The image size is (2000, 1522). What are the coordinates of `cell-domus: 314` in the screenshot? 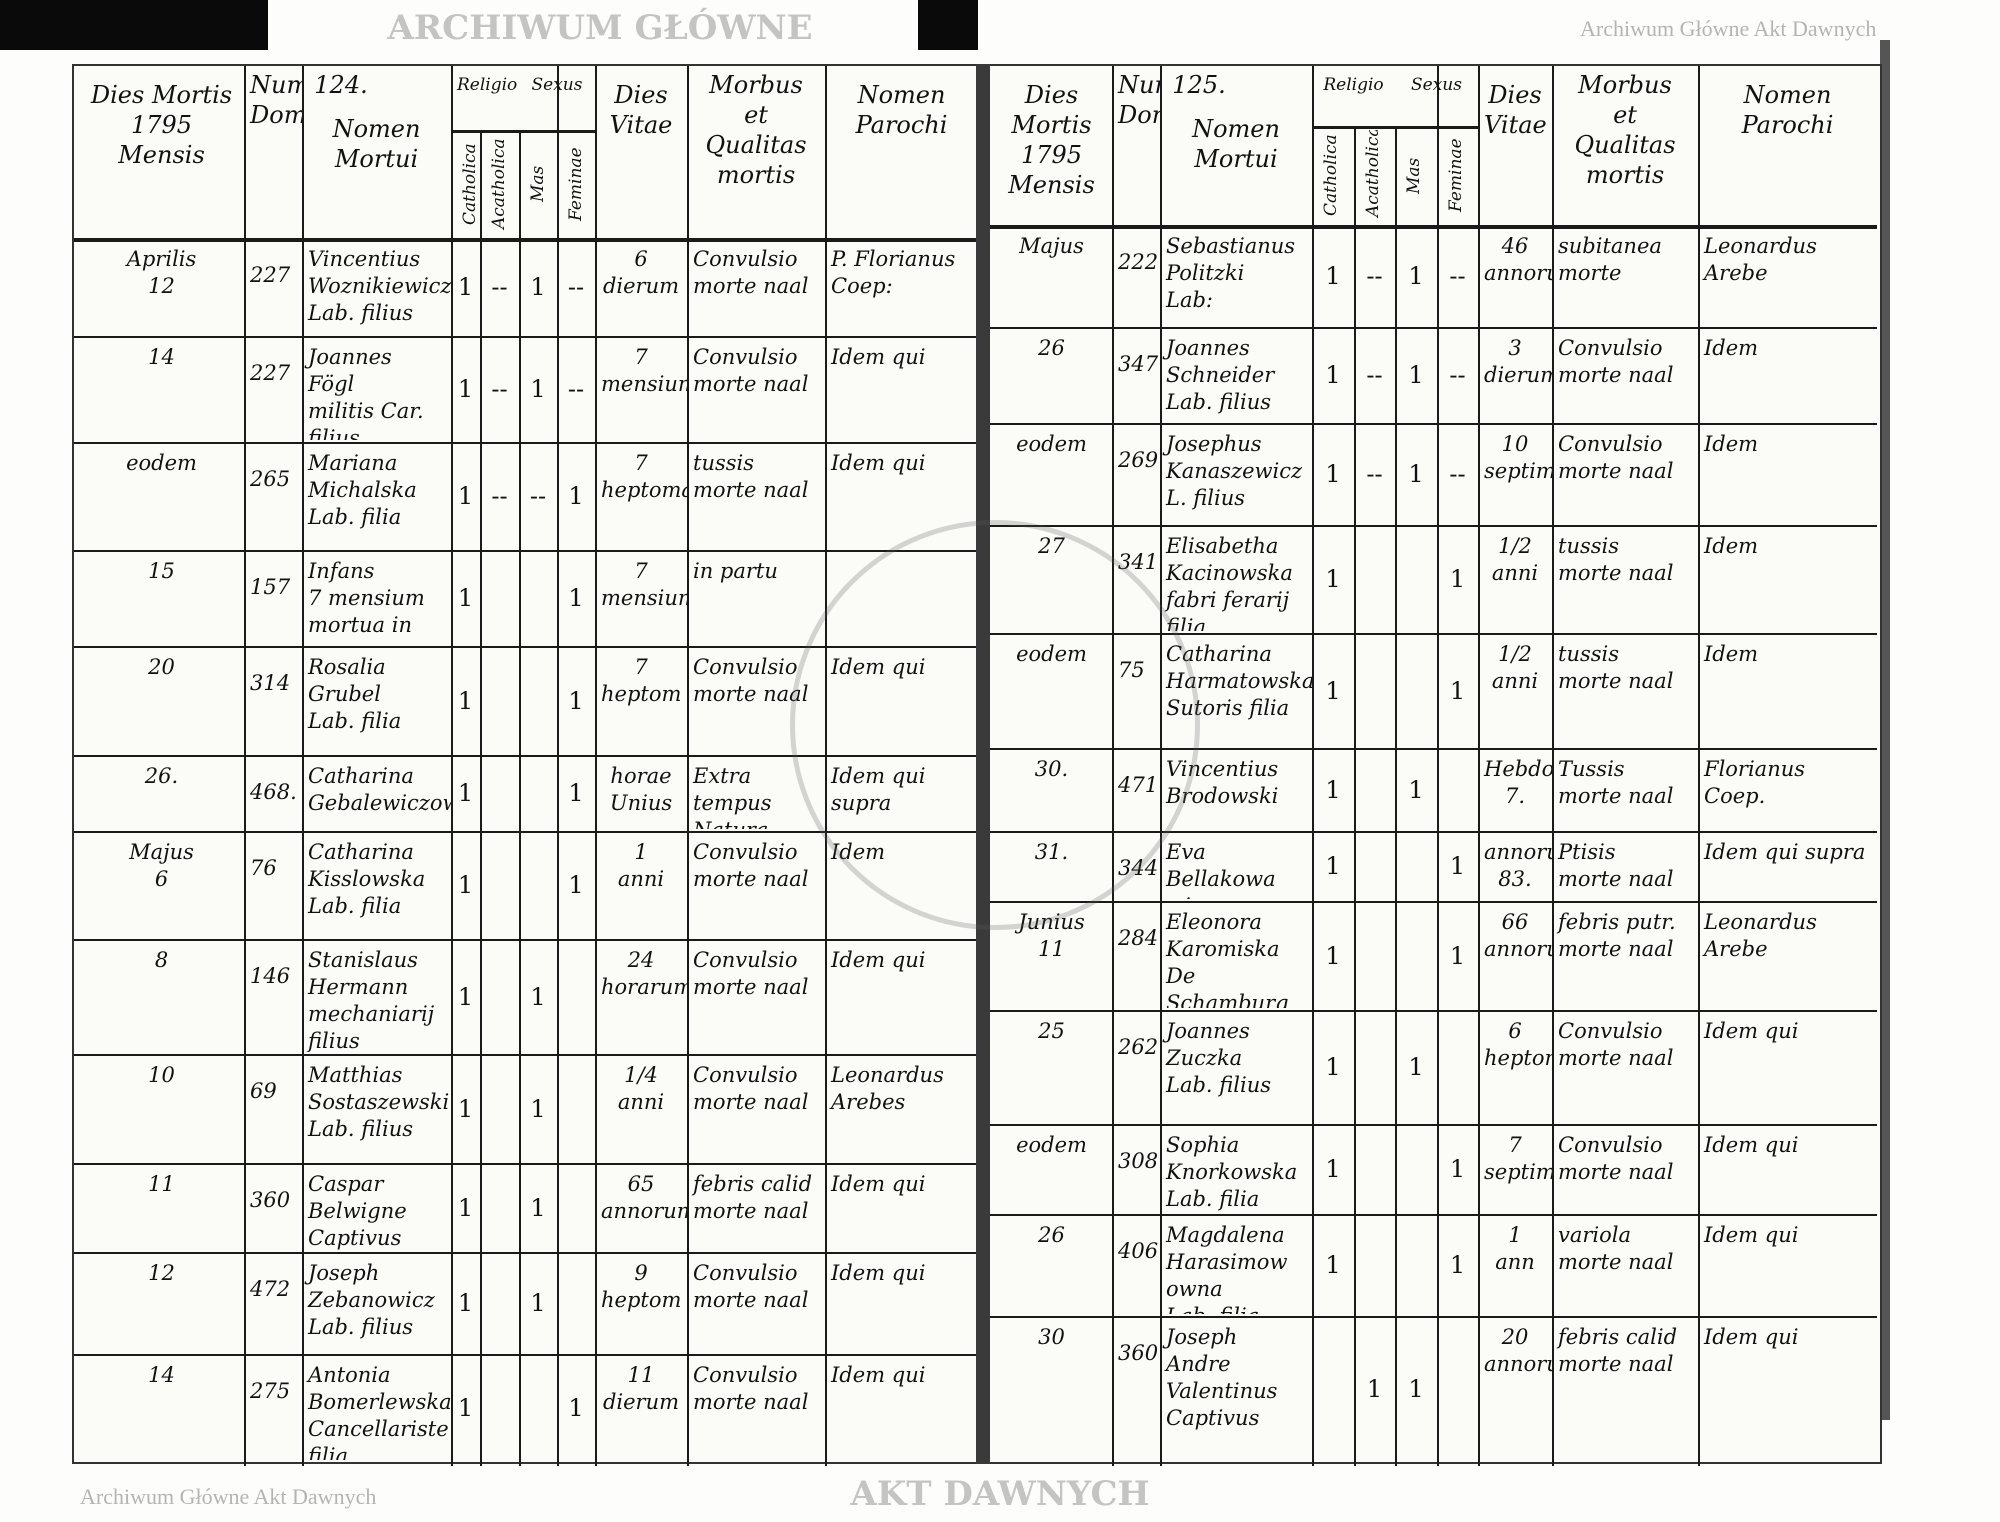 It's located at (270, 683).